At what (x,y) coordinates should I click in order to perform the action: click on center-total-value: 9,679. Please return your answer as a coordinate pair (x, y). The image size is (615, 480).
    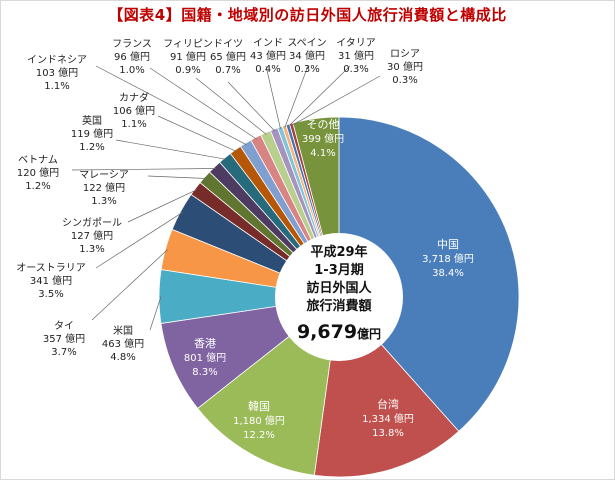
    Looking at the image, I should click on (327, 332).